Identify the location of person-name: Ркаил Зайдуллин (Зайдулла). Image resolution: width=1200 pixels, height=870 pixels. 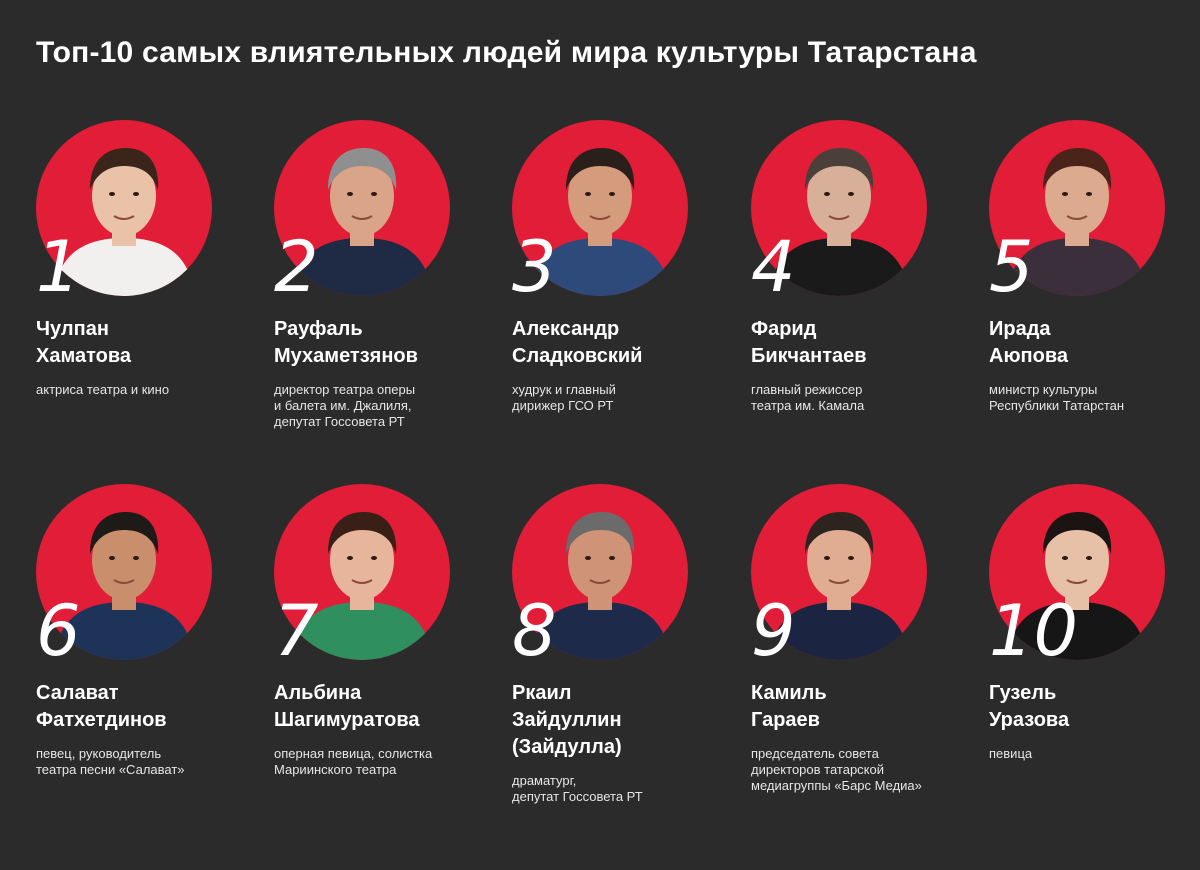
(567, 720).